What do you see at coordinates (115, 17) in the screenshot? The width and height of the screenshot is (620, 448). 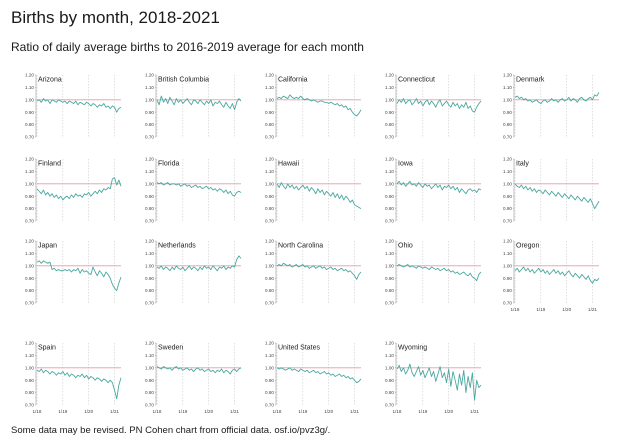 I see `chart-title: Births by month, 2018-2021` at bounding box center [115, 17].